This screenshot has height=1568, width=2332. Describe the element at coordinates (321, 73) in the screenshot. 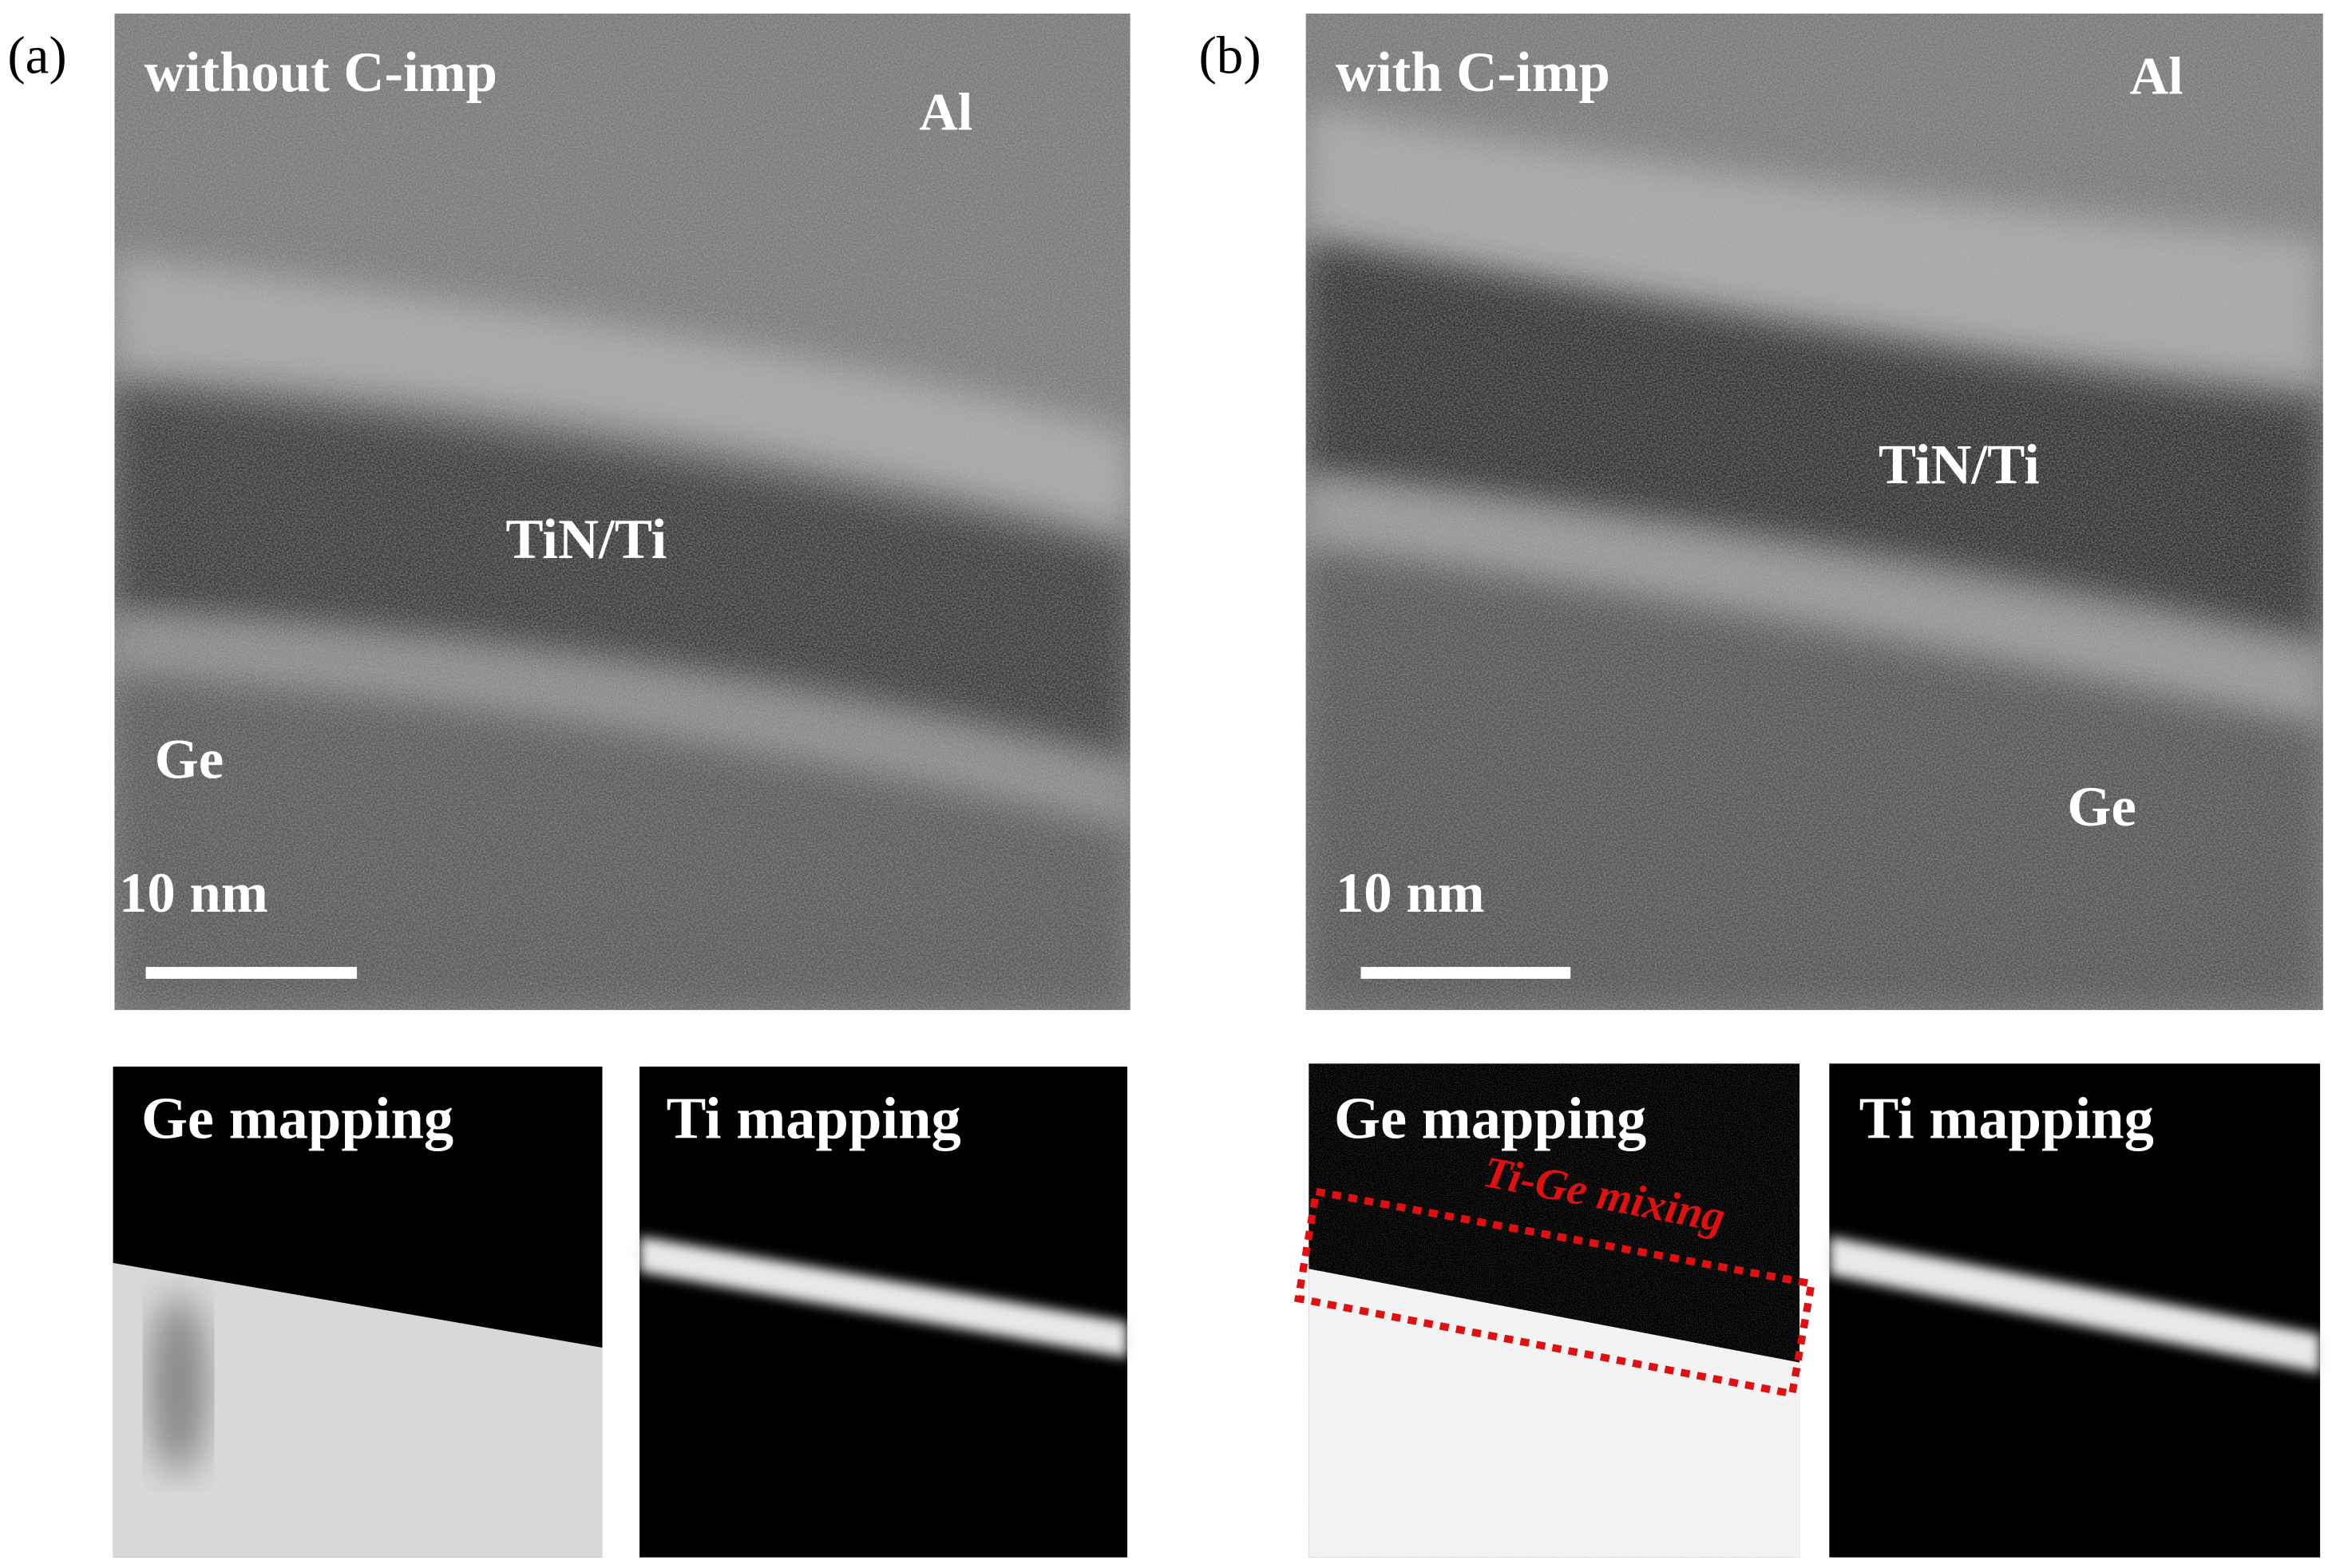

I see `panel-title: without C-imp` at that location.